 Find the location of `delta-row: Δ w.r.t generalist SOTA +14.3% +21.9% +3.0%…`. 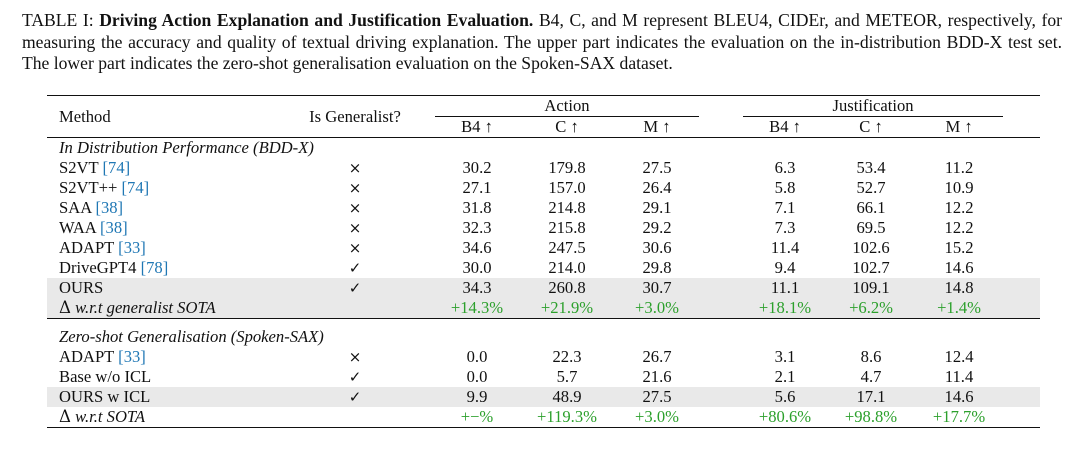

delta-row: Δ w.r.t generalist SOTA +14.3% +21.9% +3.0%… is located at coordinates (544, 308).